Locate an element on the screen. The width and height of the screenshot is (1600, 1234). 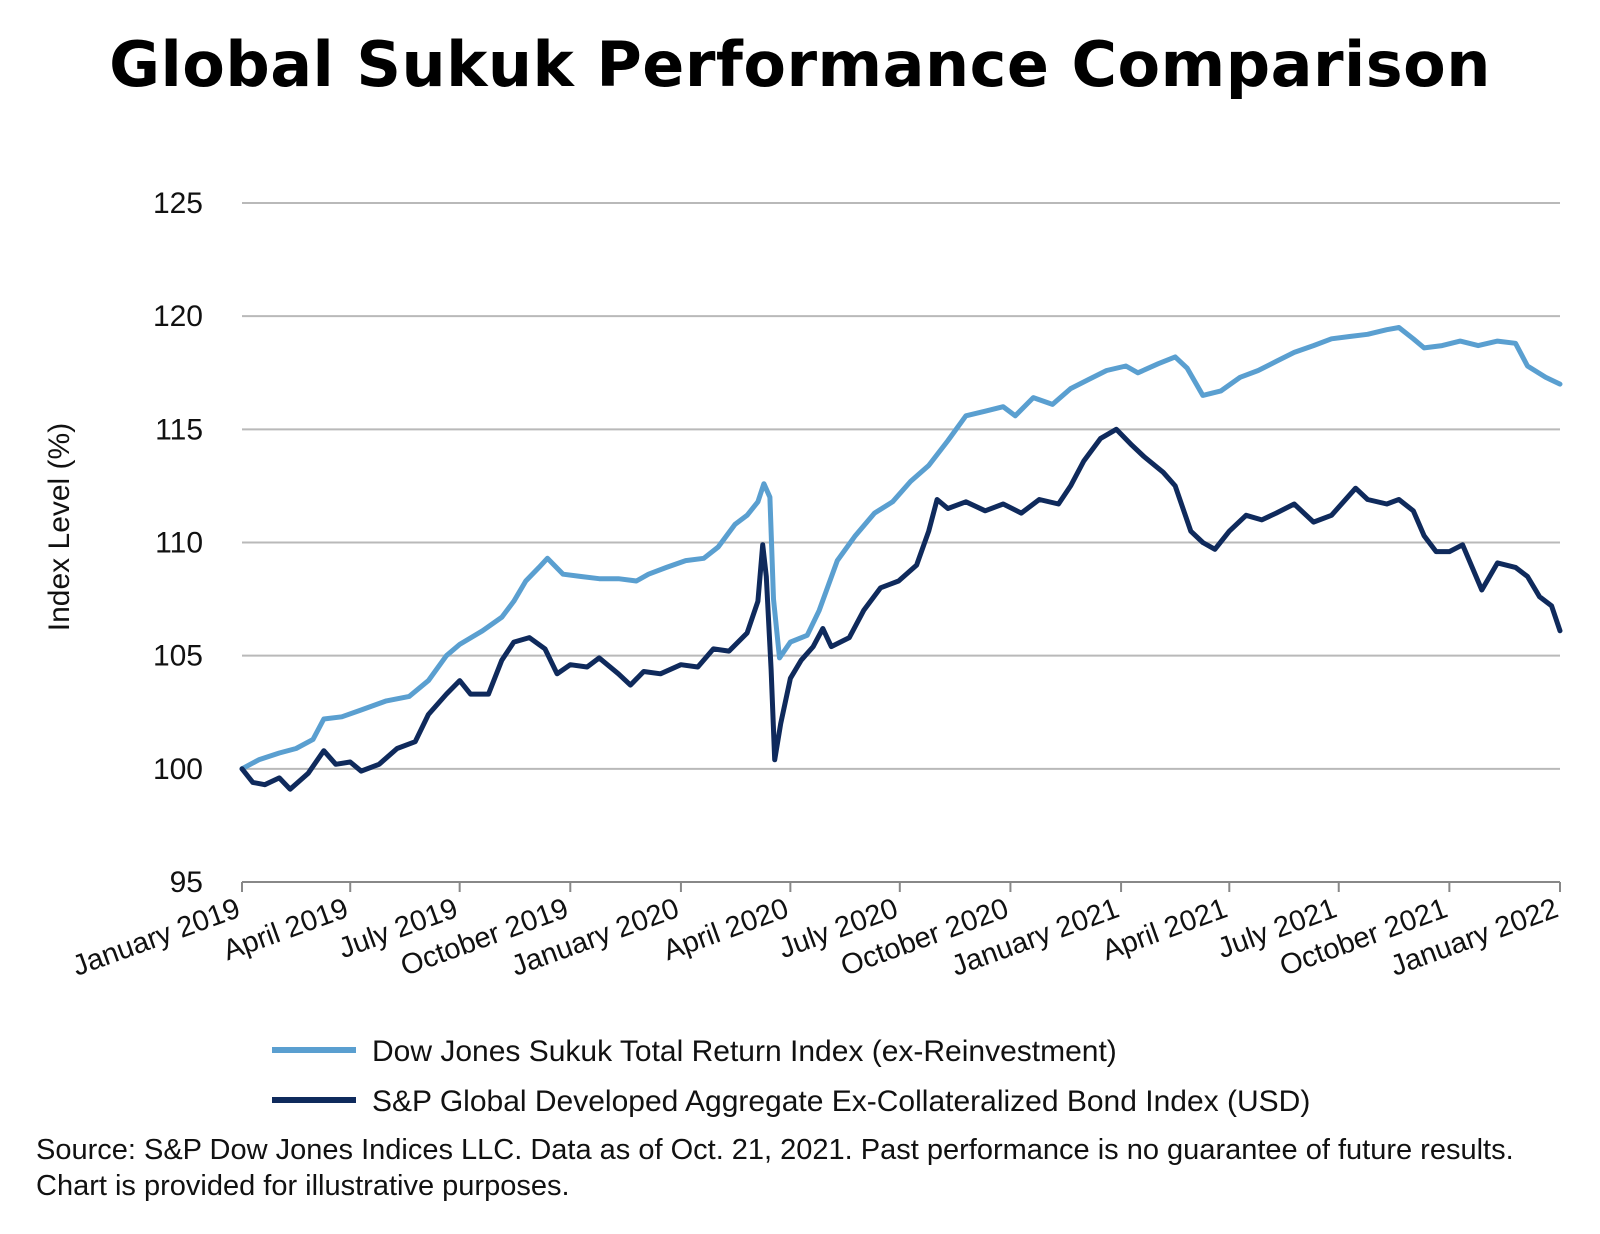
y-tick-label-95: 95 is located at coordinates (186, 882).